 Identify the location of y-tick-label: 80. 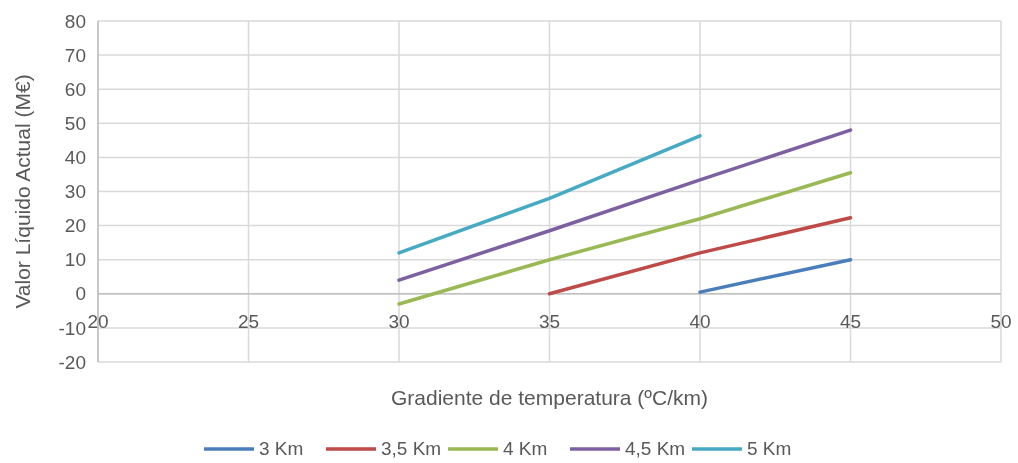
(75, 21).